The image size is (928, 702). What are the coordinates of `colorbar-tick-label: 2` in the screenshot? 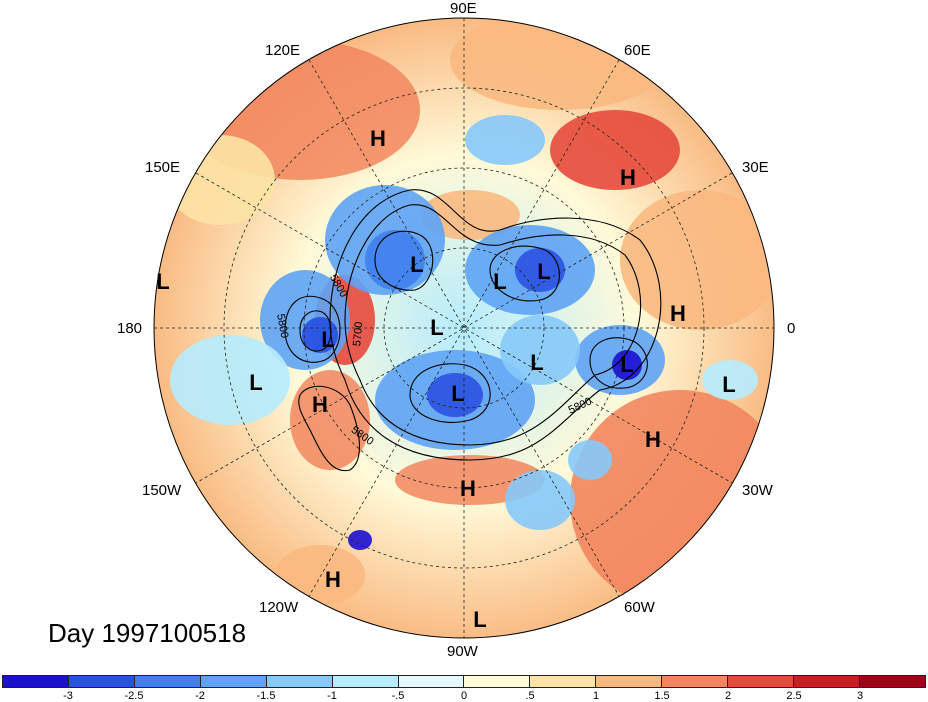 It's located at (728, 696).